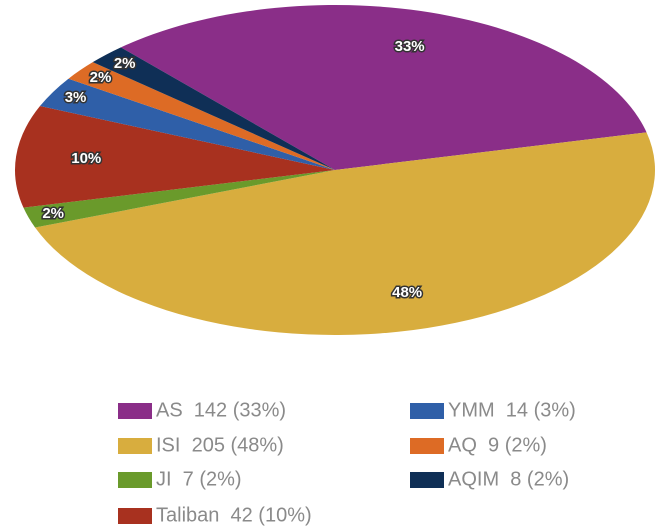 The height and width of the screenshot is (527, 661). What do you see at coordinates (410, 46) in the screenshot?
I see `slice-label: 33%` at bounding box center [410, 46].